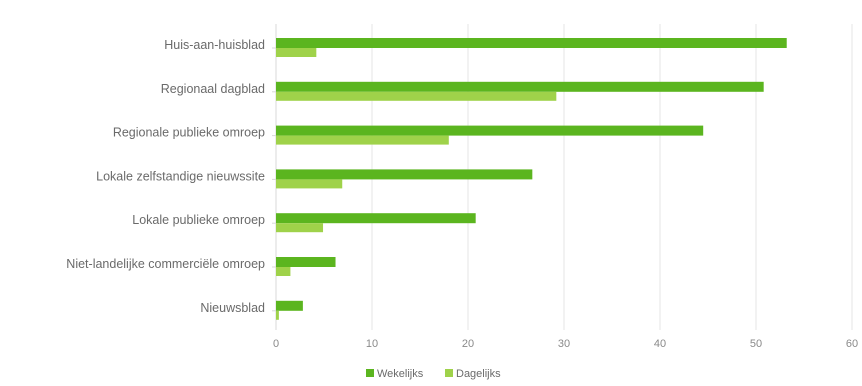 The width and height of the screenshot is (862, 386). Describe the element at coordinates (756, 344) in the screenshot. I see `x-tick-label-50: 50` at that location.